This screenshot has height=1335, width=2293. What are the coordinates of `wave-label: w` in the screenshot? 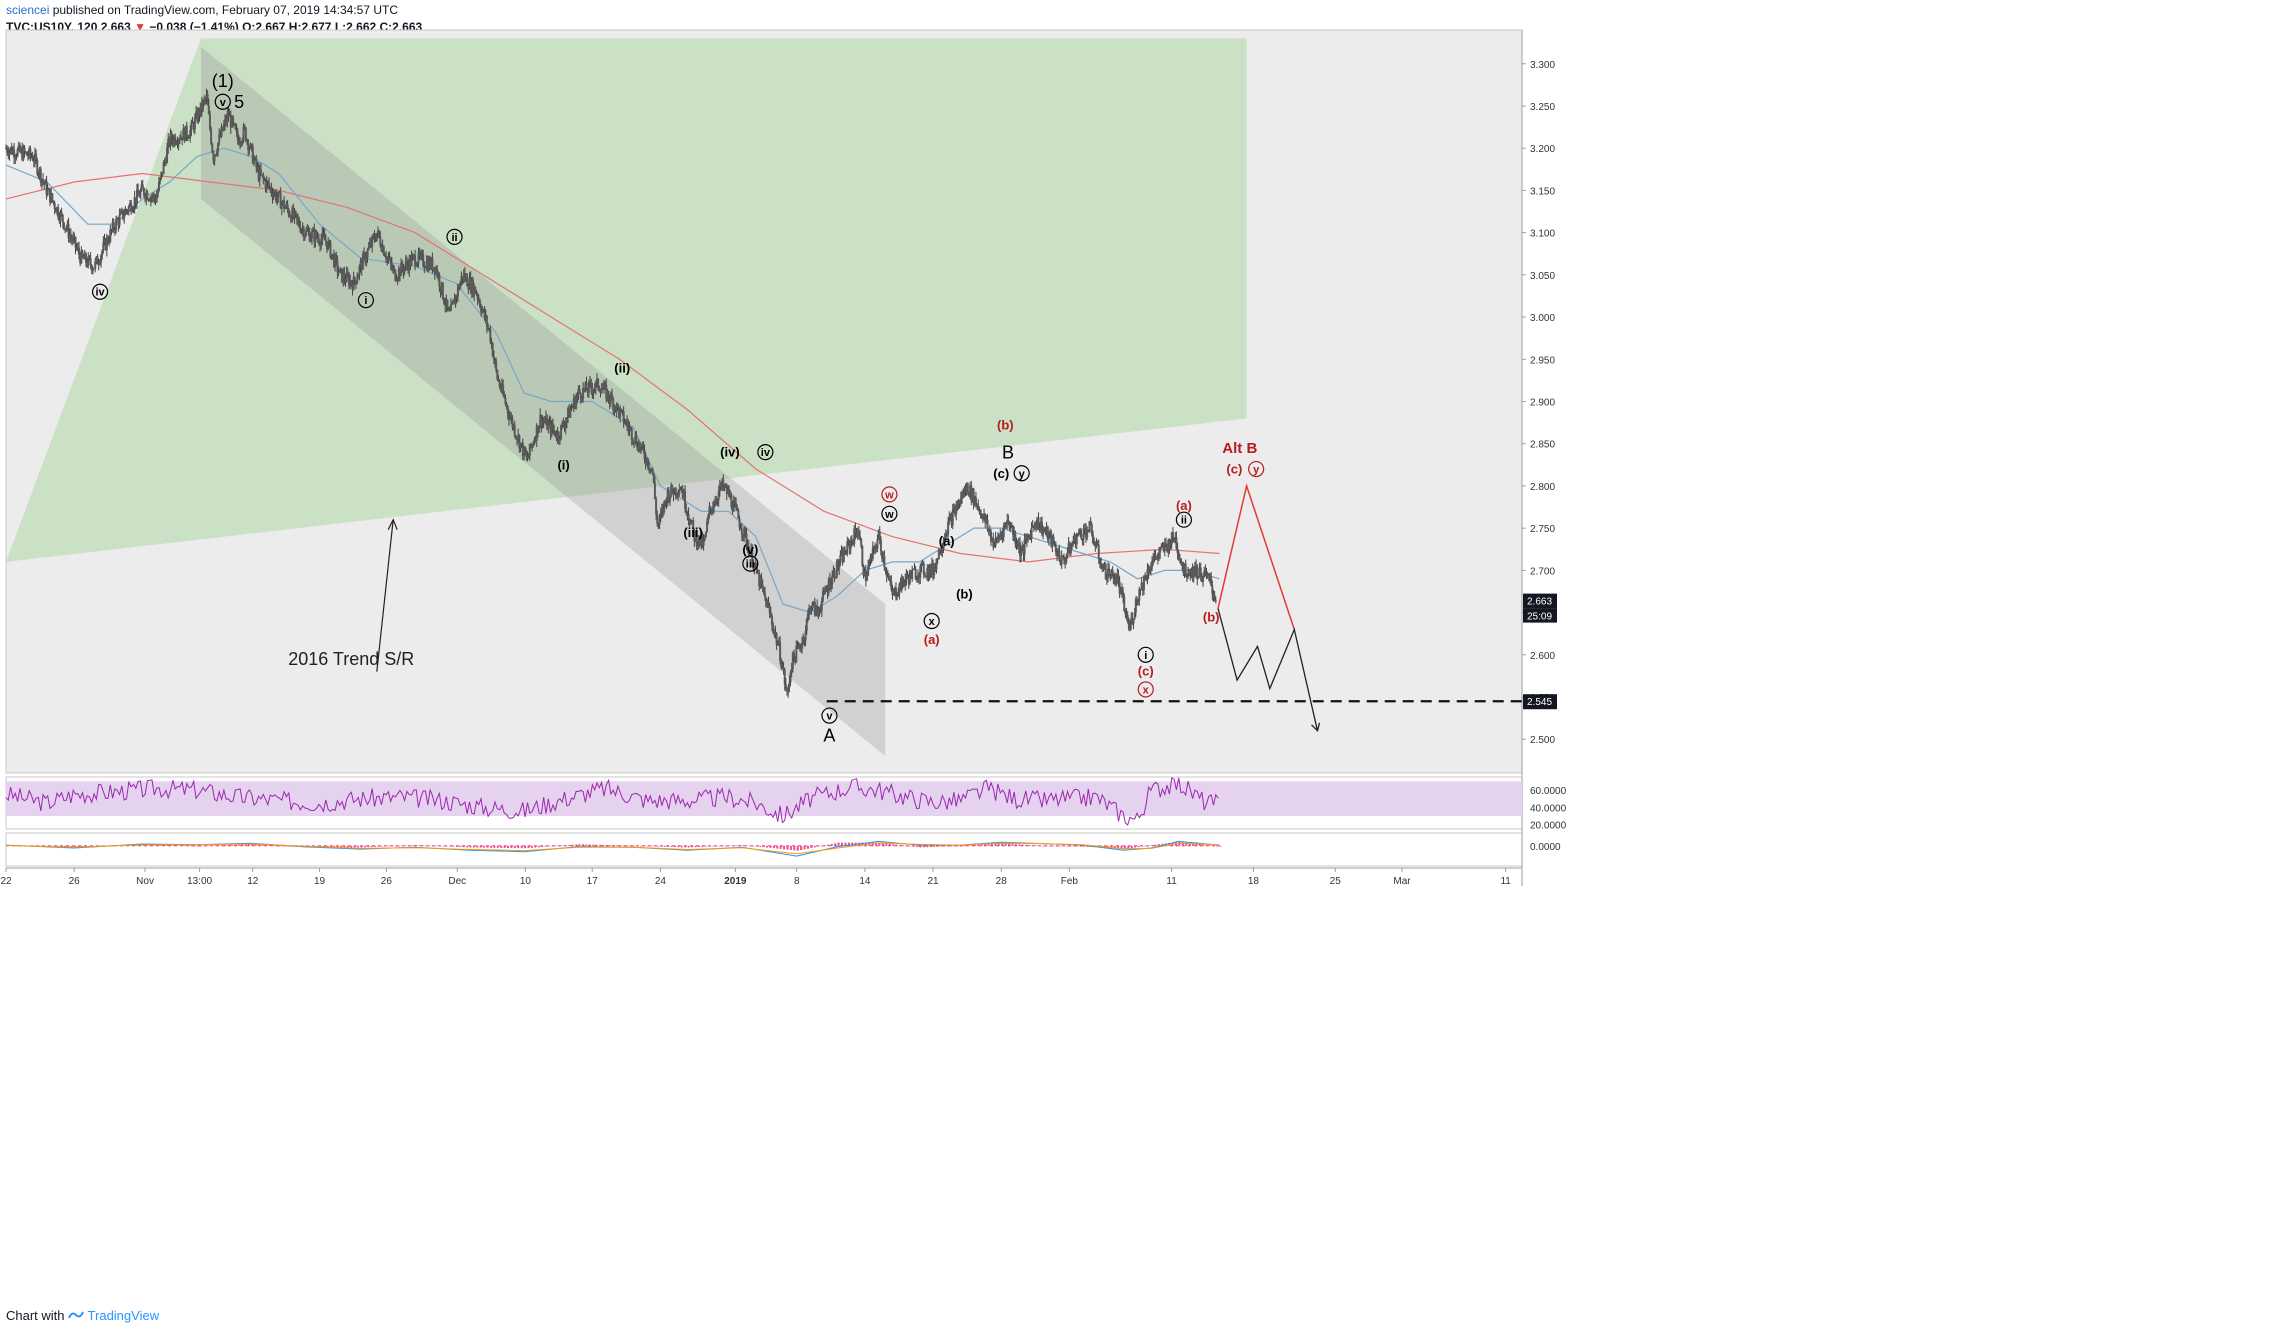 It's located at (889, 495).